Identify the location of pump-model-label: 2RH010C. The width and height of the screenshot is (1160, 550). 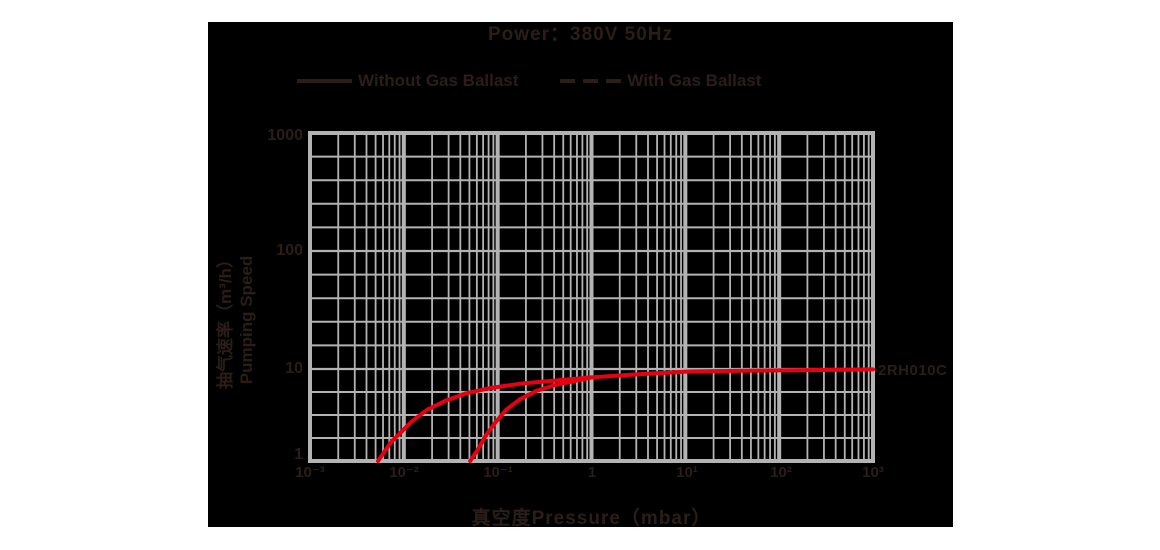
(913, 370).